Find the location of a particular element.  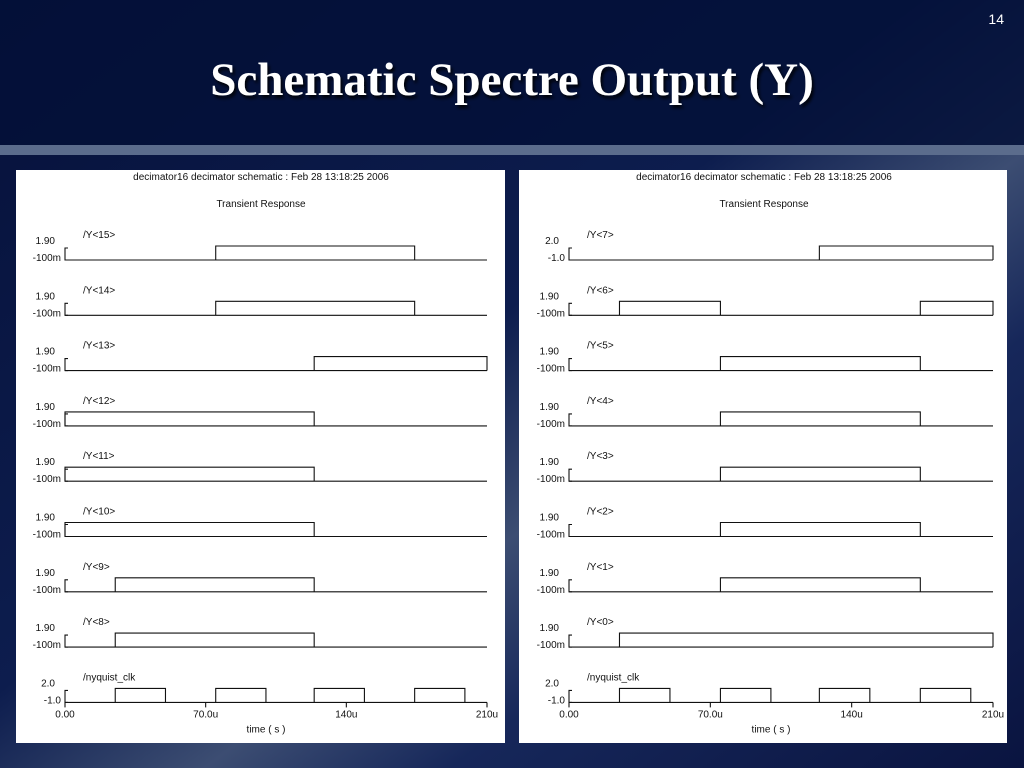

signal-name: /Y<13> is located at coordinates (99, 346).